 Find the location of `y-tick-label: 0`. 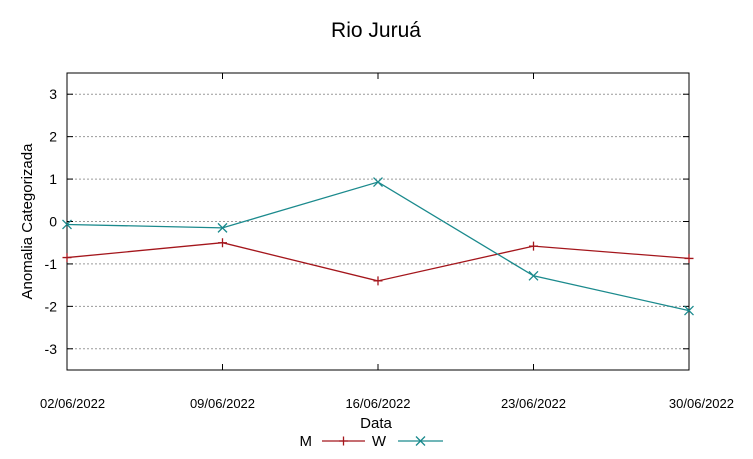

y-tick-label: 0 is located at coordinates (53, 222).